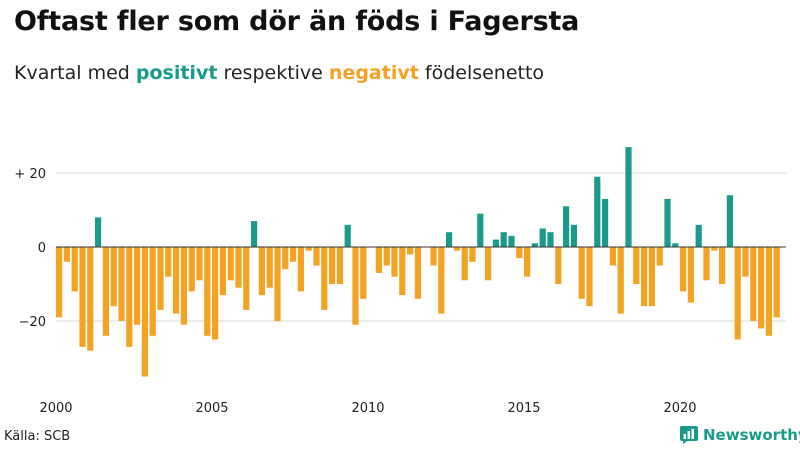 The height and width of the screenshot is (450, 800). I want to click on x-tick-label: 2005, so click(211, 408).